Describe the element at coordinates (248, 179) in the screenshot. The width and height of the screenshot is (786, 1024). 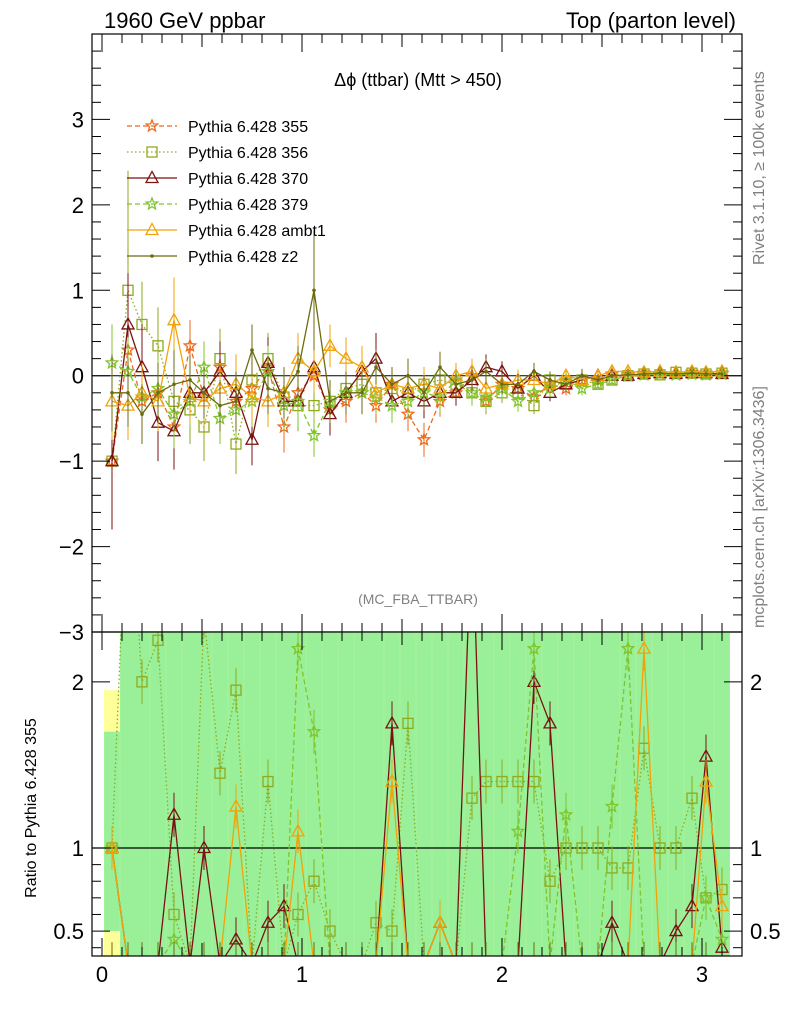
I see `legend-label: Pythia 6.428 370` at that location.